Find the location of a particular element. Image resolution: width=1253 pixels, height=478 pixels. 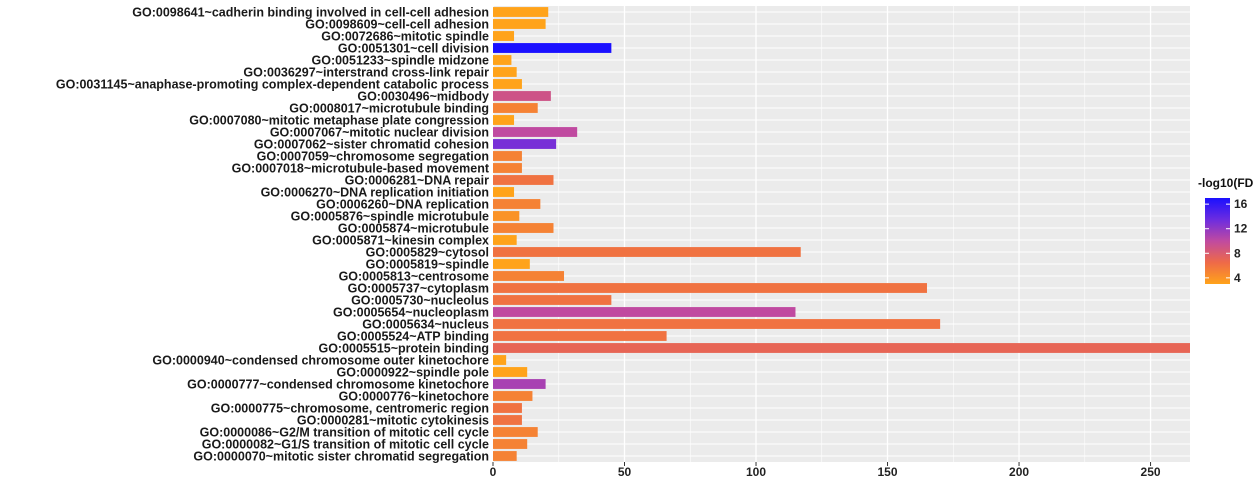

legend-colorbar is located at coordinates (1217, 241).